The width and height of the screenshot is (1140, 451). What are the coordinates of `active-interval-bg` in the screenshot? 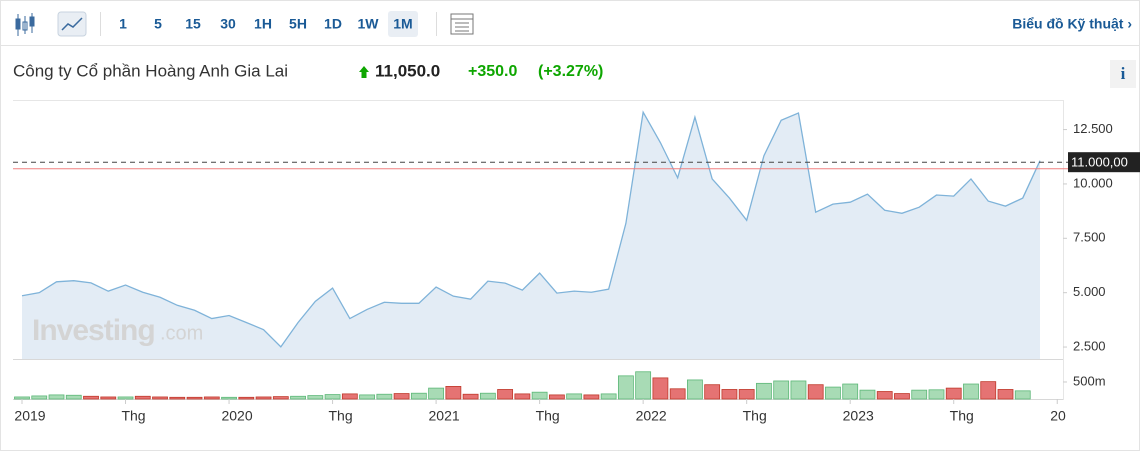 It's located at (403, 24).